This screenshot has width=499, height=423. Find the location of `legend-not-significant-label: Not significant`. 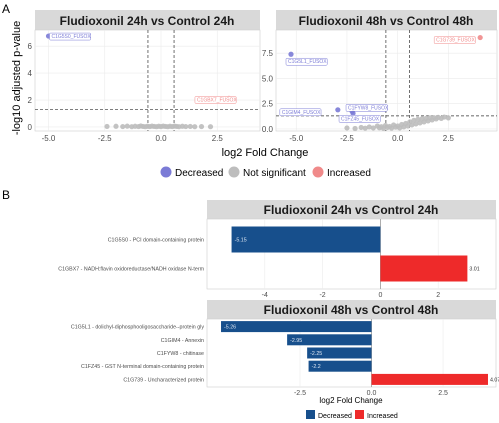

legend-not-significant-label: Not significant is located at coordinates (274, 173).